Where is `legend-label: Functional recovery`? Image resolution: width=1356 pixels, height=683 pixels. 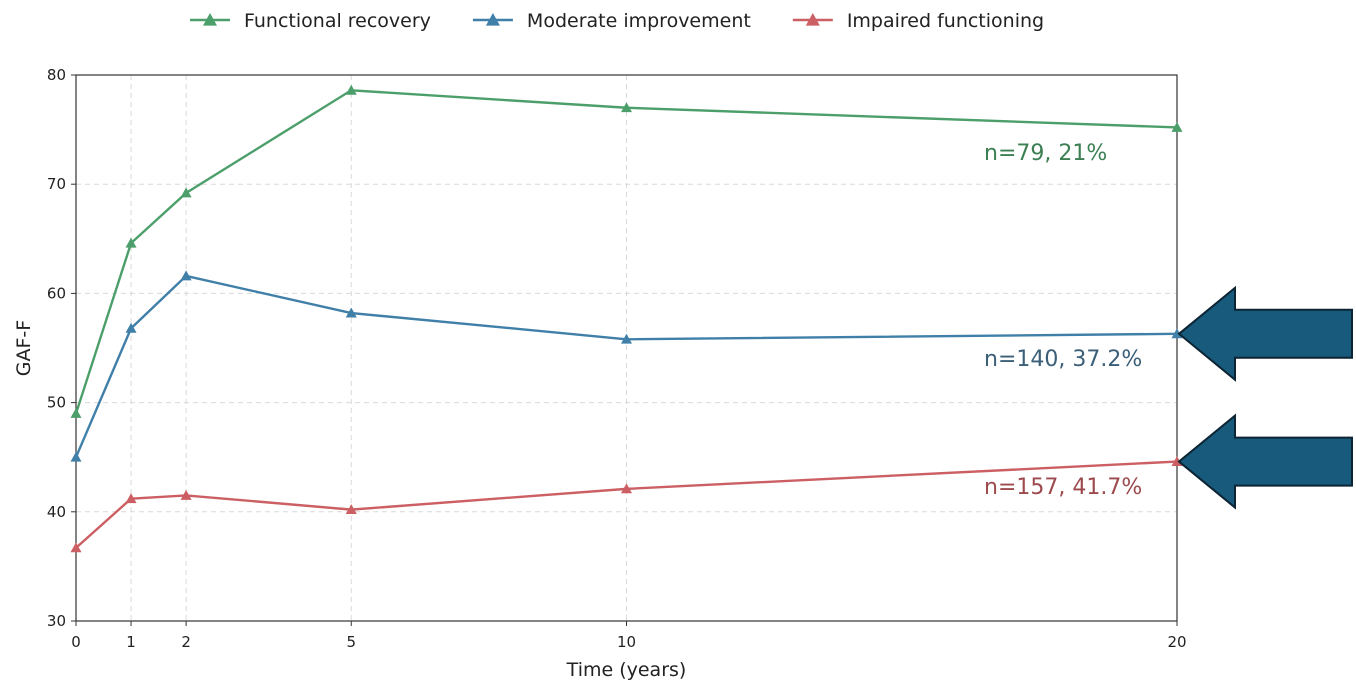
legend-label: Functional recovery is located at coordinates (337, 21).